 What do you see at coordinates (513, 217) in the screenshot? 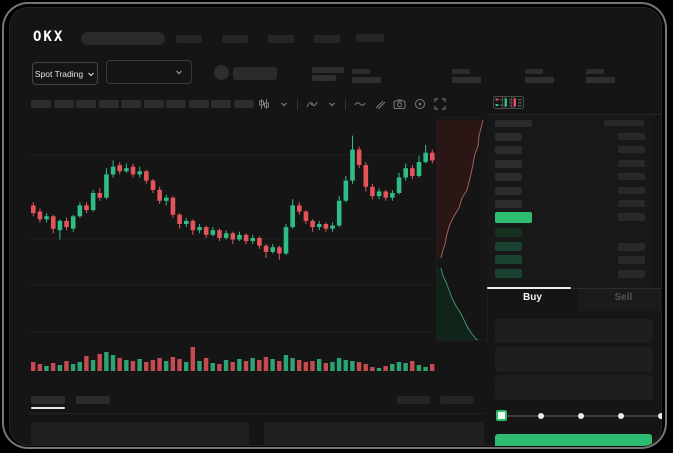
I see `last-price-highlight` at bounding box center [513, 217].